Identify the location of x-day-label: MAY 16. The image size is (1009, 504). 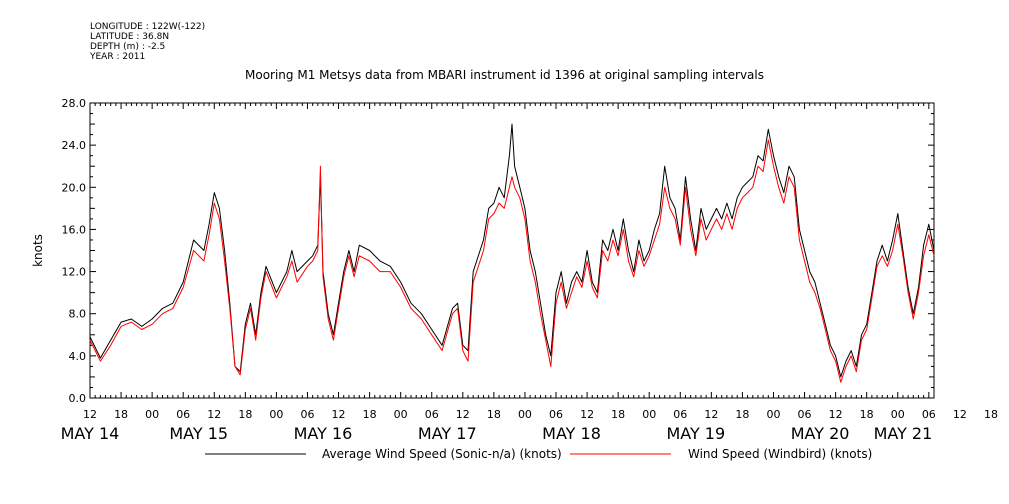
(323, 433).